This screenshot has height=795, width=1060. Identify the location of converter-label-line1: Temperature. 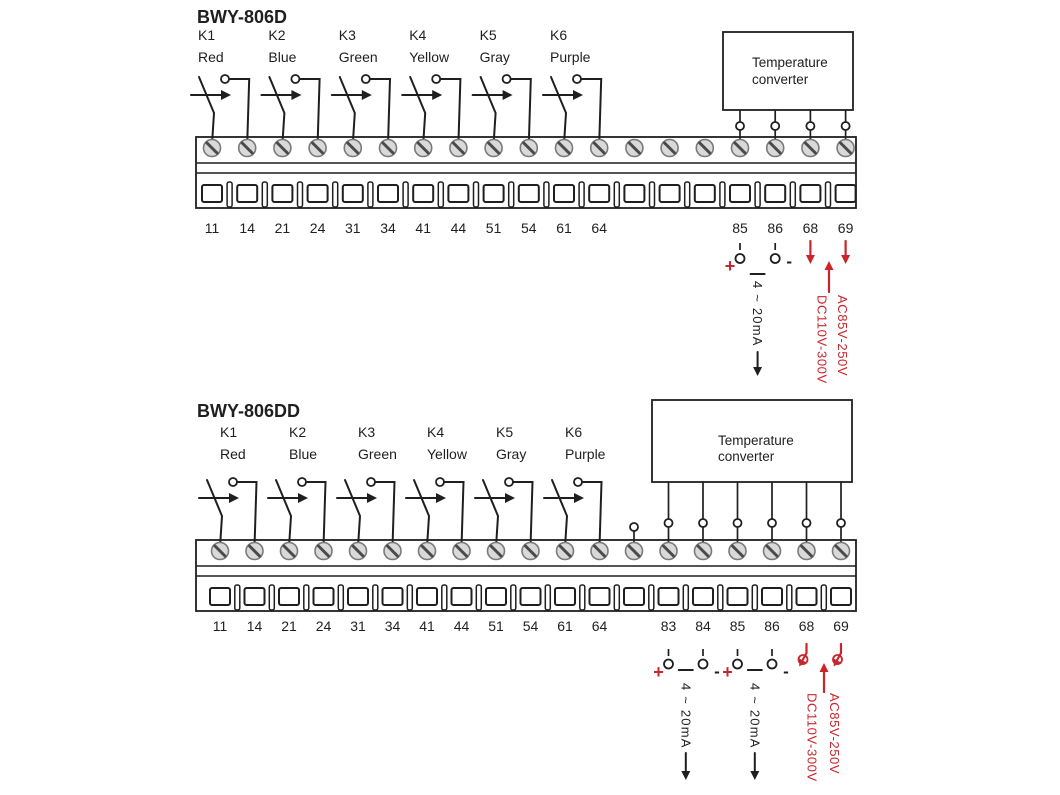
(756, 440).